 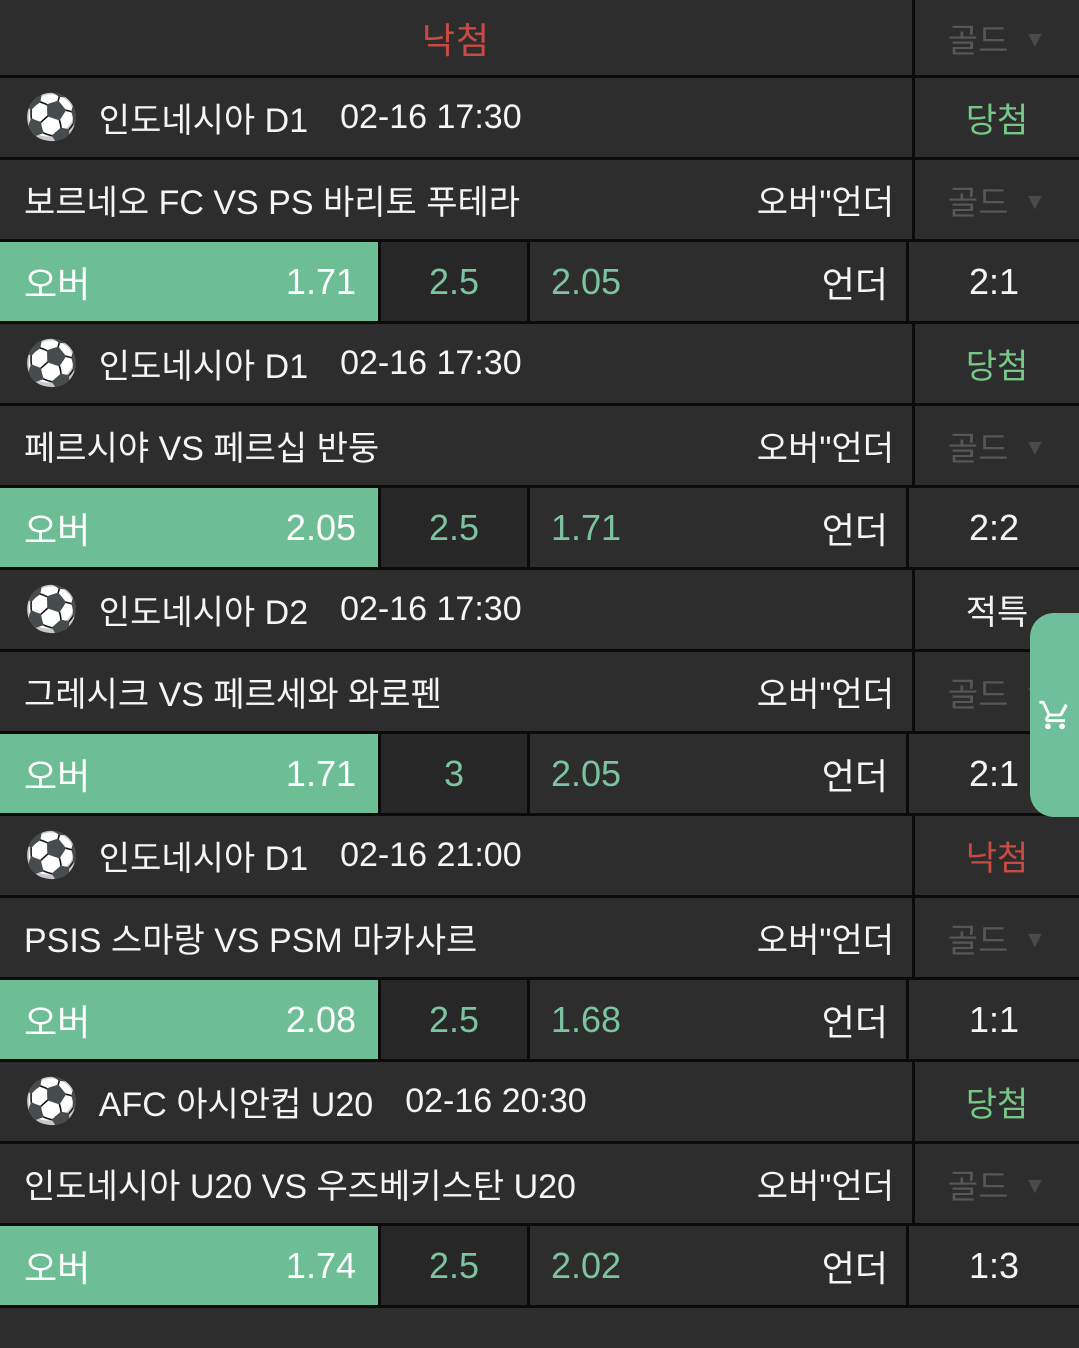 I want to click on match-teams: 그레시크 VS 페르세와 와로펜, so click(x=233, y=695).